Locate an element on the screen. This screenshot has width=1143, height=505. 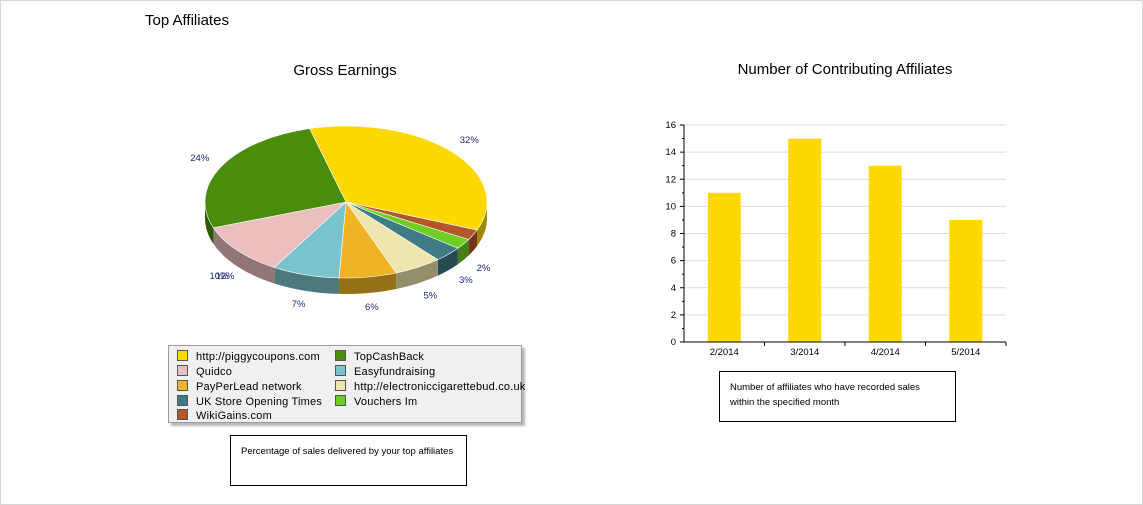
bar-chart-title: Number of Contributing Affiliates is located at coordinates (845, 69).